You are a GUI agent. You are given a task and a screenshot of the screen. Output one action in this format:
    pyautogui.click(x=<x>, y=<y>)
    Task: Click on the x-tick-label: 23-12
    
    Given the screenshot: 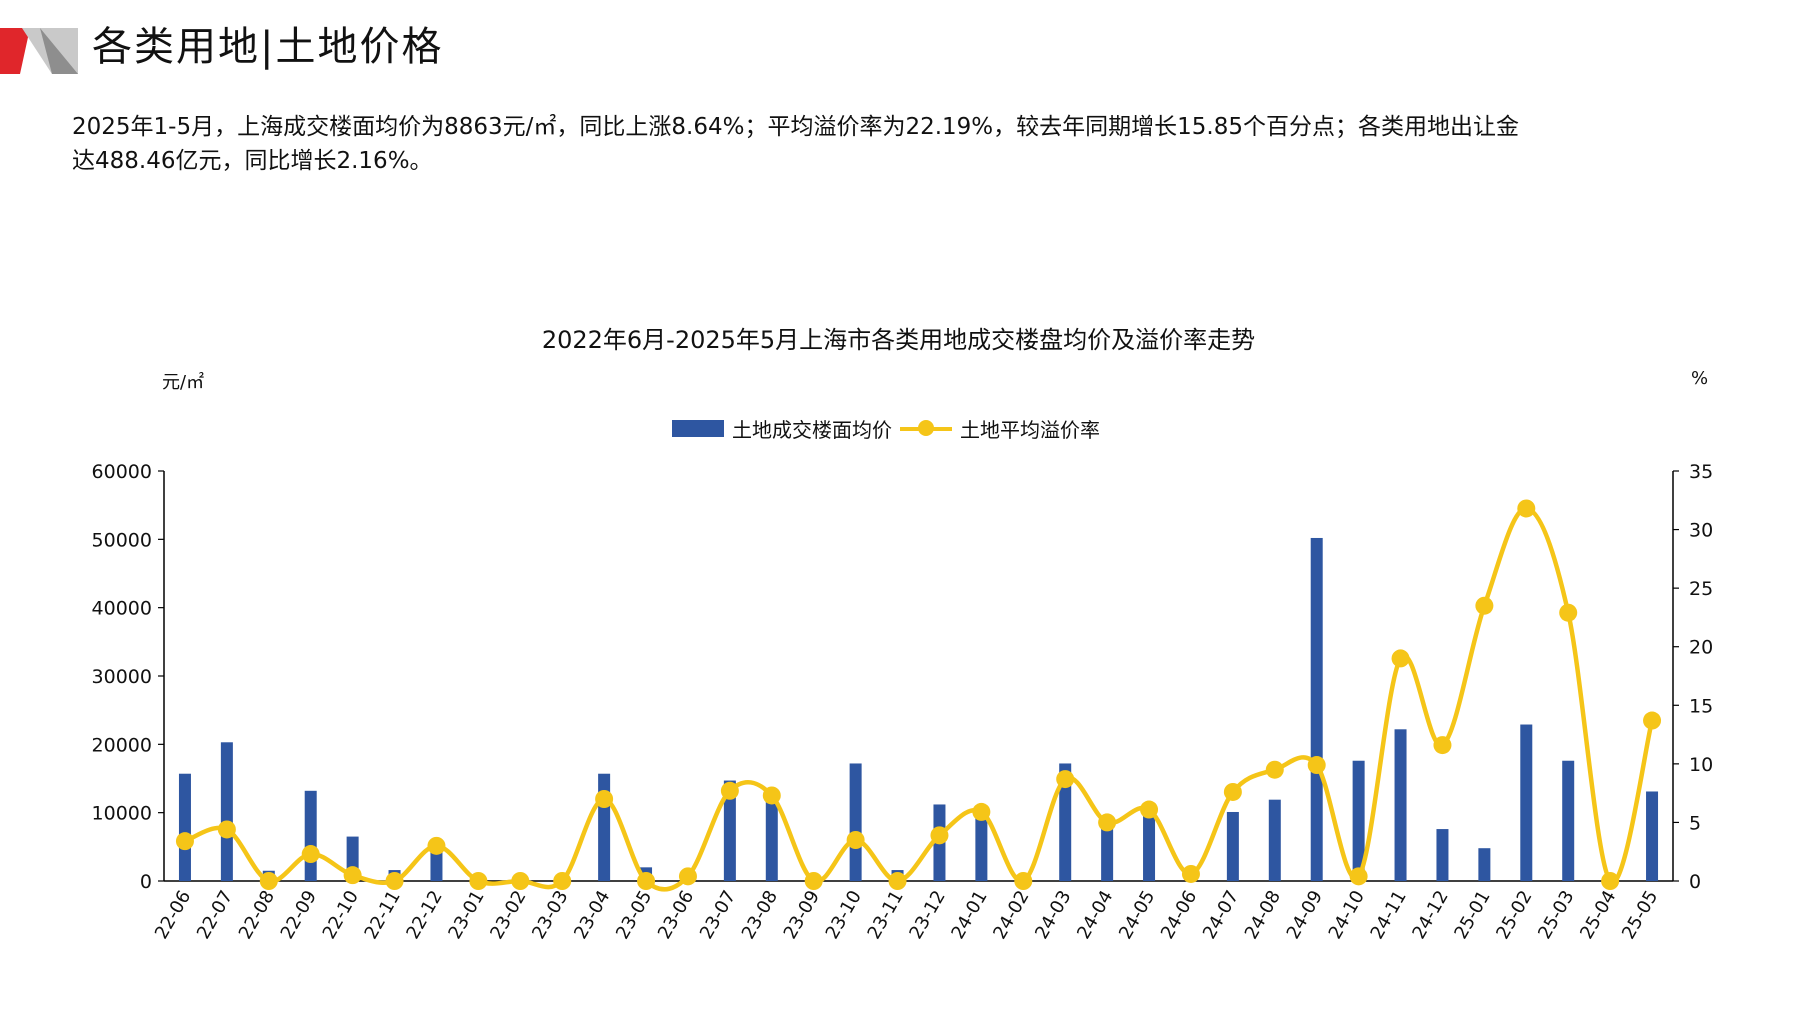 What is the action you would take?
    pyautogui.click(x=927, y=915)
    